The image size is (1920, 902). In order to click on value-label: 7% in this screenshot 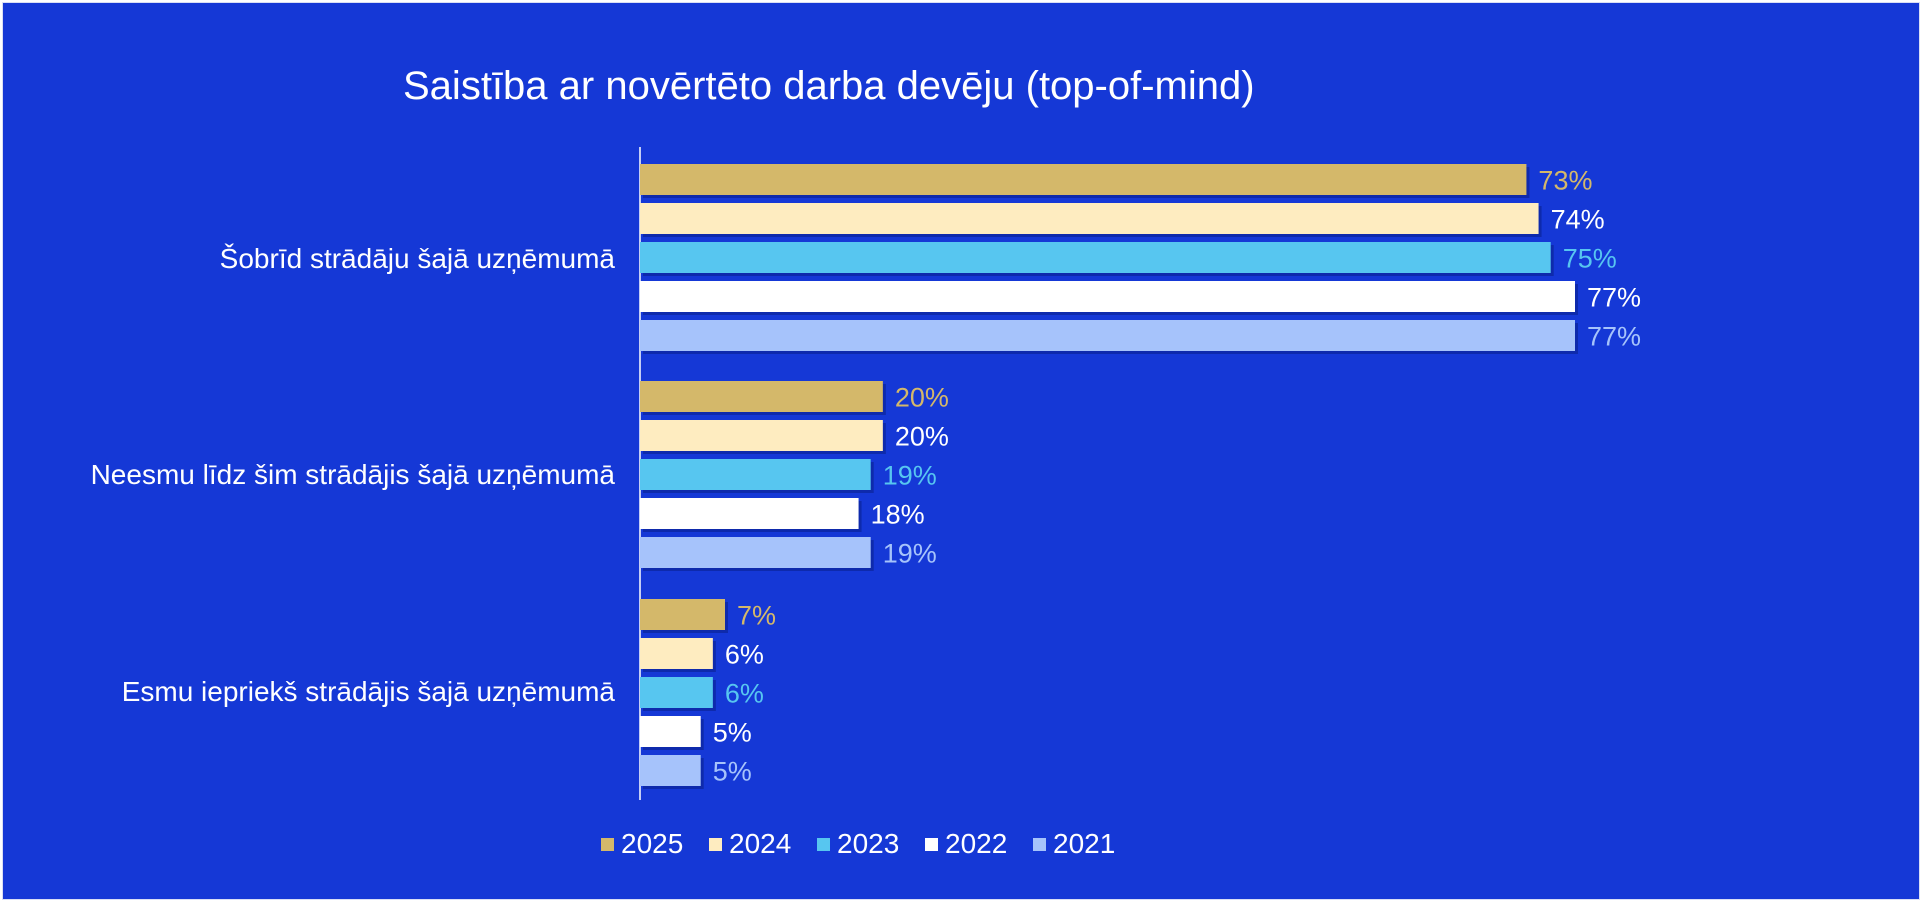, I will do `click(756, 616)`.